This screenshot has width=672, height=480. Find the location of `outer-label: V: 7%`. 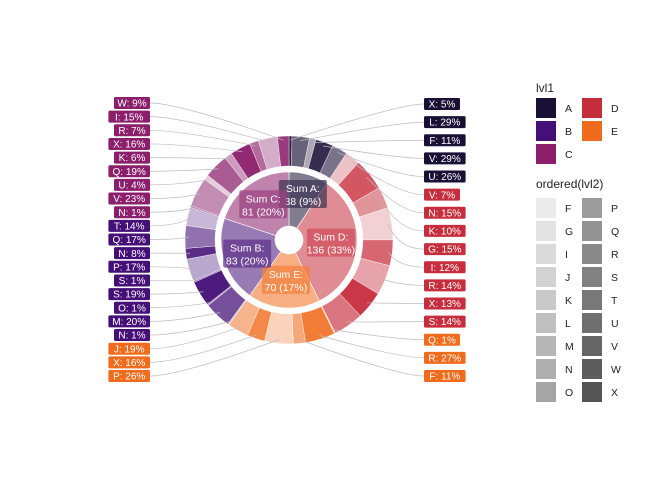

outer-label: V: 7% is located at coordinates (442, 194).